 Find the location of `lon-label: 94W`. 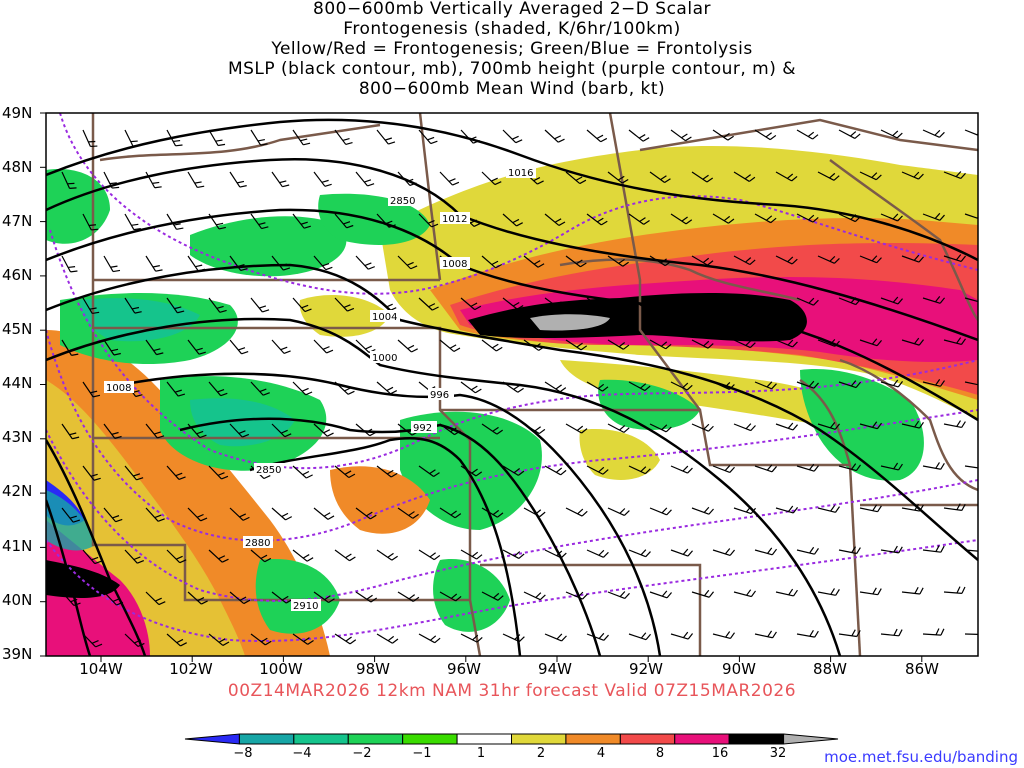

lon-label: 94W is located at coordinates (555, 669).